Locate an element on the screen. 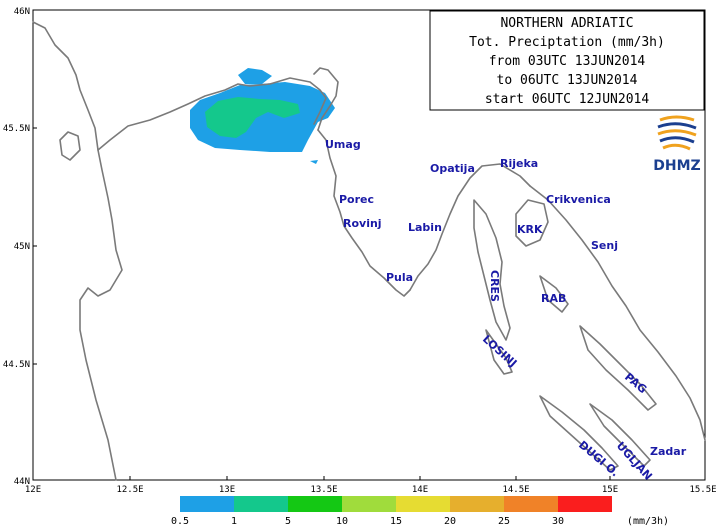 The width and height of the screenshot is (720, 530). legend: 0.5 1 5 10 15 20 25 30 (mm/3h) is located at coordinates (420, 511).